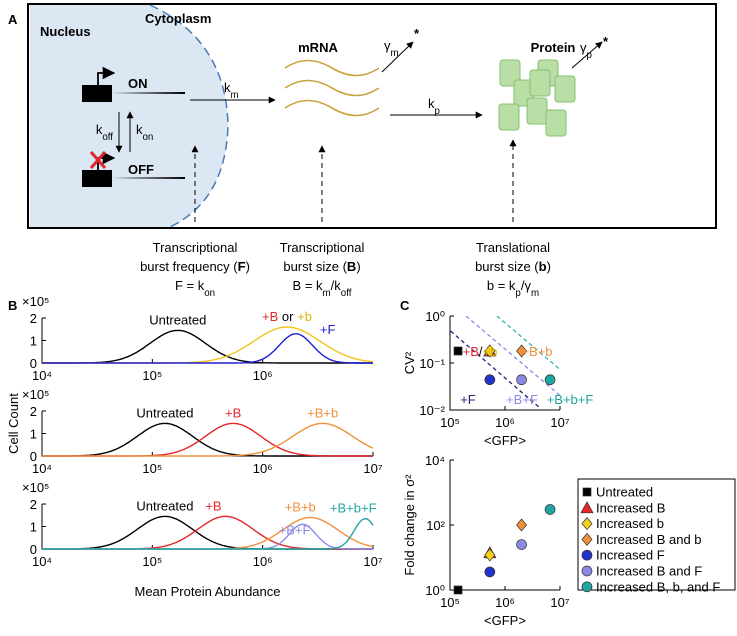 The image size is (737, 636). What do you see at coordinates (630, 555) in the screenshot?
I see `legend-label: Increased F` at bounding box center [630, 555].